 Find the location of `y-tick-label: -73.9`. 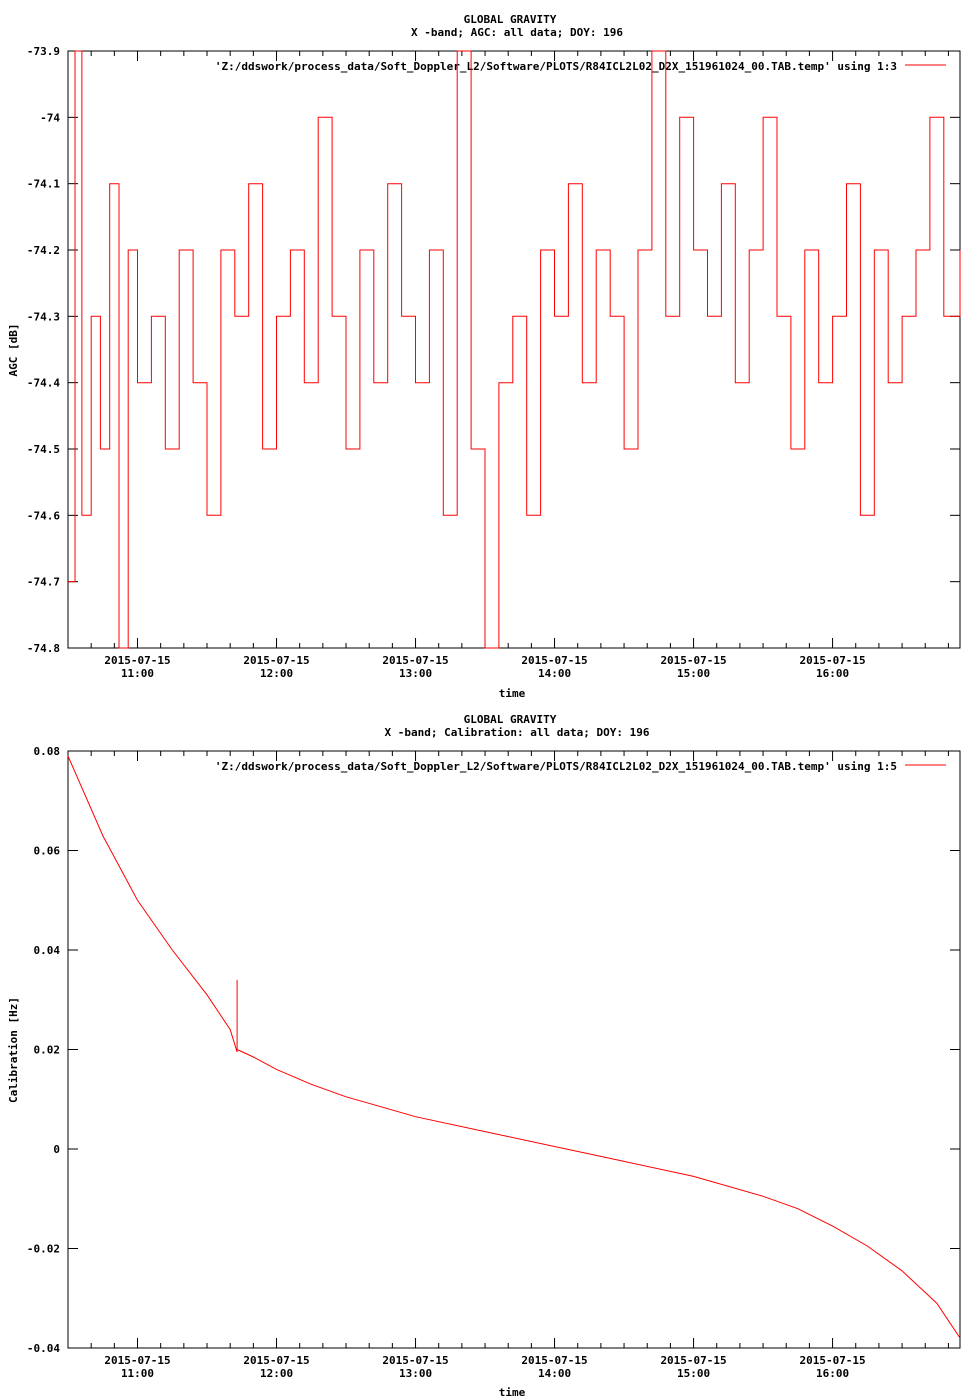

y-tick-label: -73.9 is located at coordinates (43, 51).